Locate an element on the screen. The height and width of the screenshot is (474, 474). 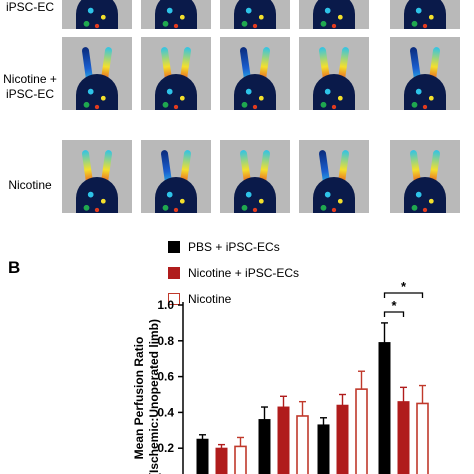
perfusion-image-r1-c2 is located at coordinates (176, 14).